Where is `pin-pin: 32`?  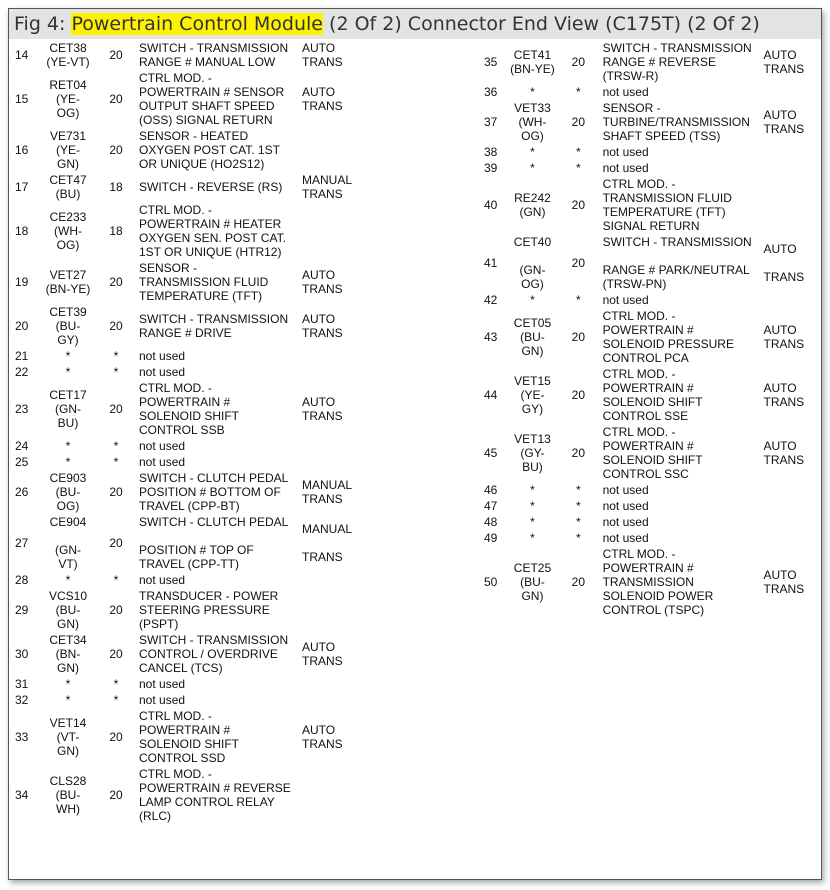
pin-pin: 32 is located at coordinates (22, 700).